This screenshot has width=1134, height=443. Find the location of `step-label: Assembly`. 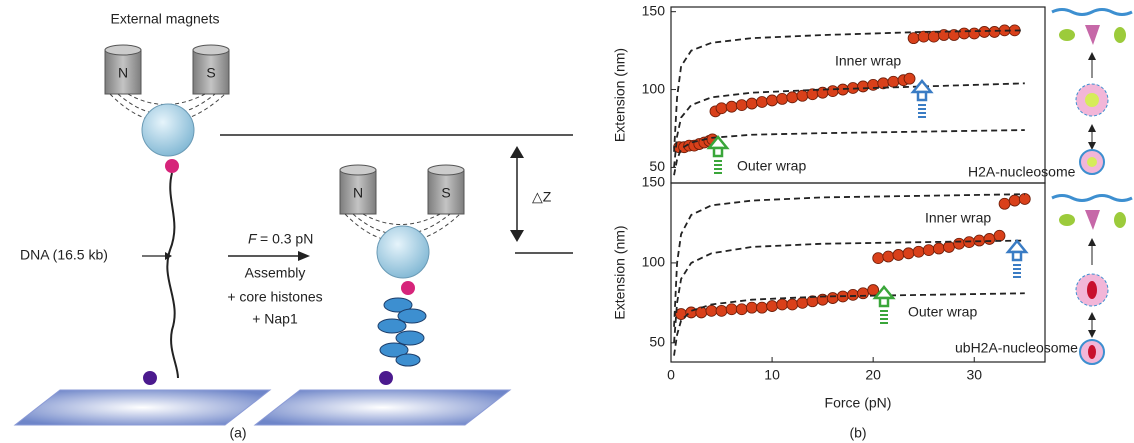

step-label: Assembly is located at coordinates (275, 273).